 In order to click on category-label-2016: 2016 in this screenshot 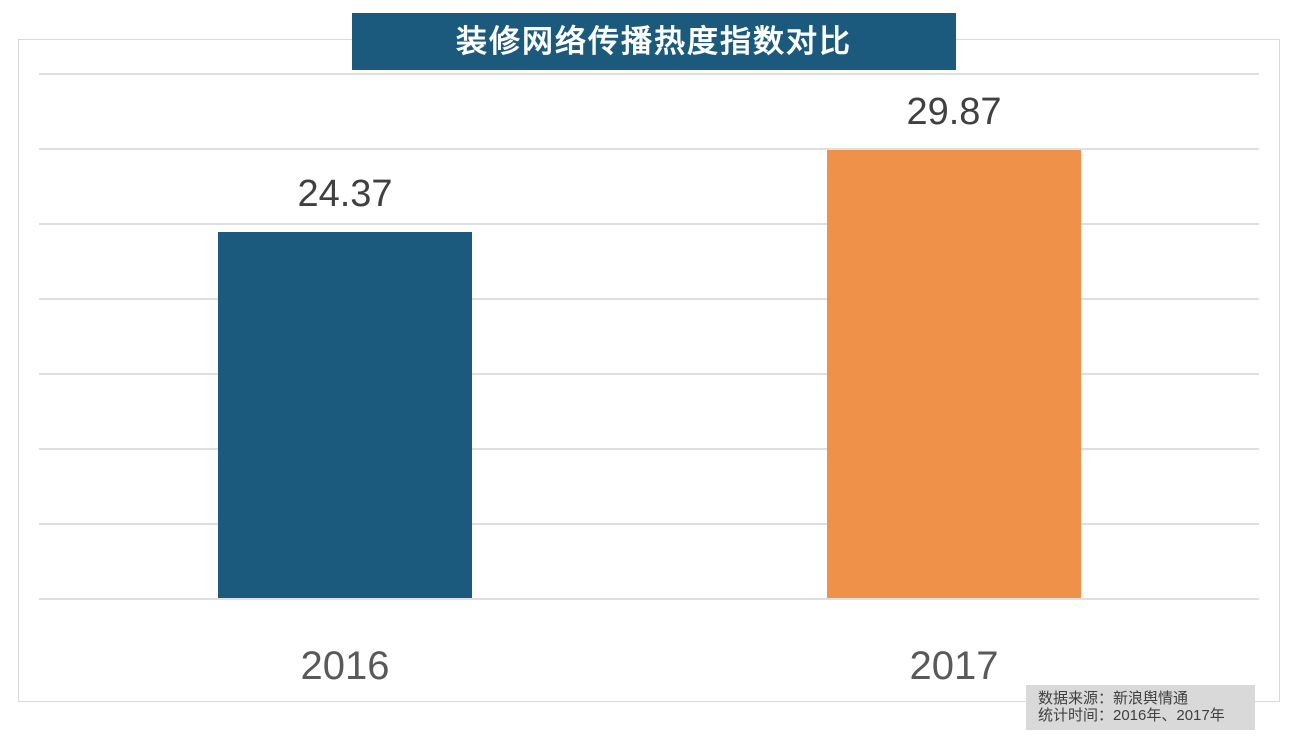, I will do `click(345, 666)`.